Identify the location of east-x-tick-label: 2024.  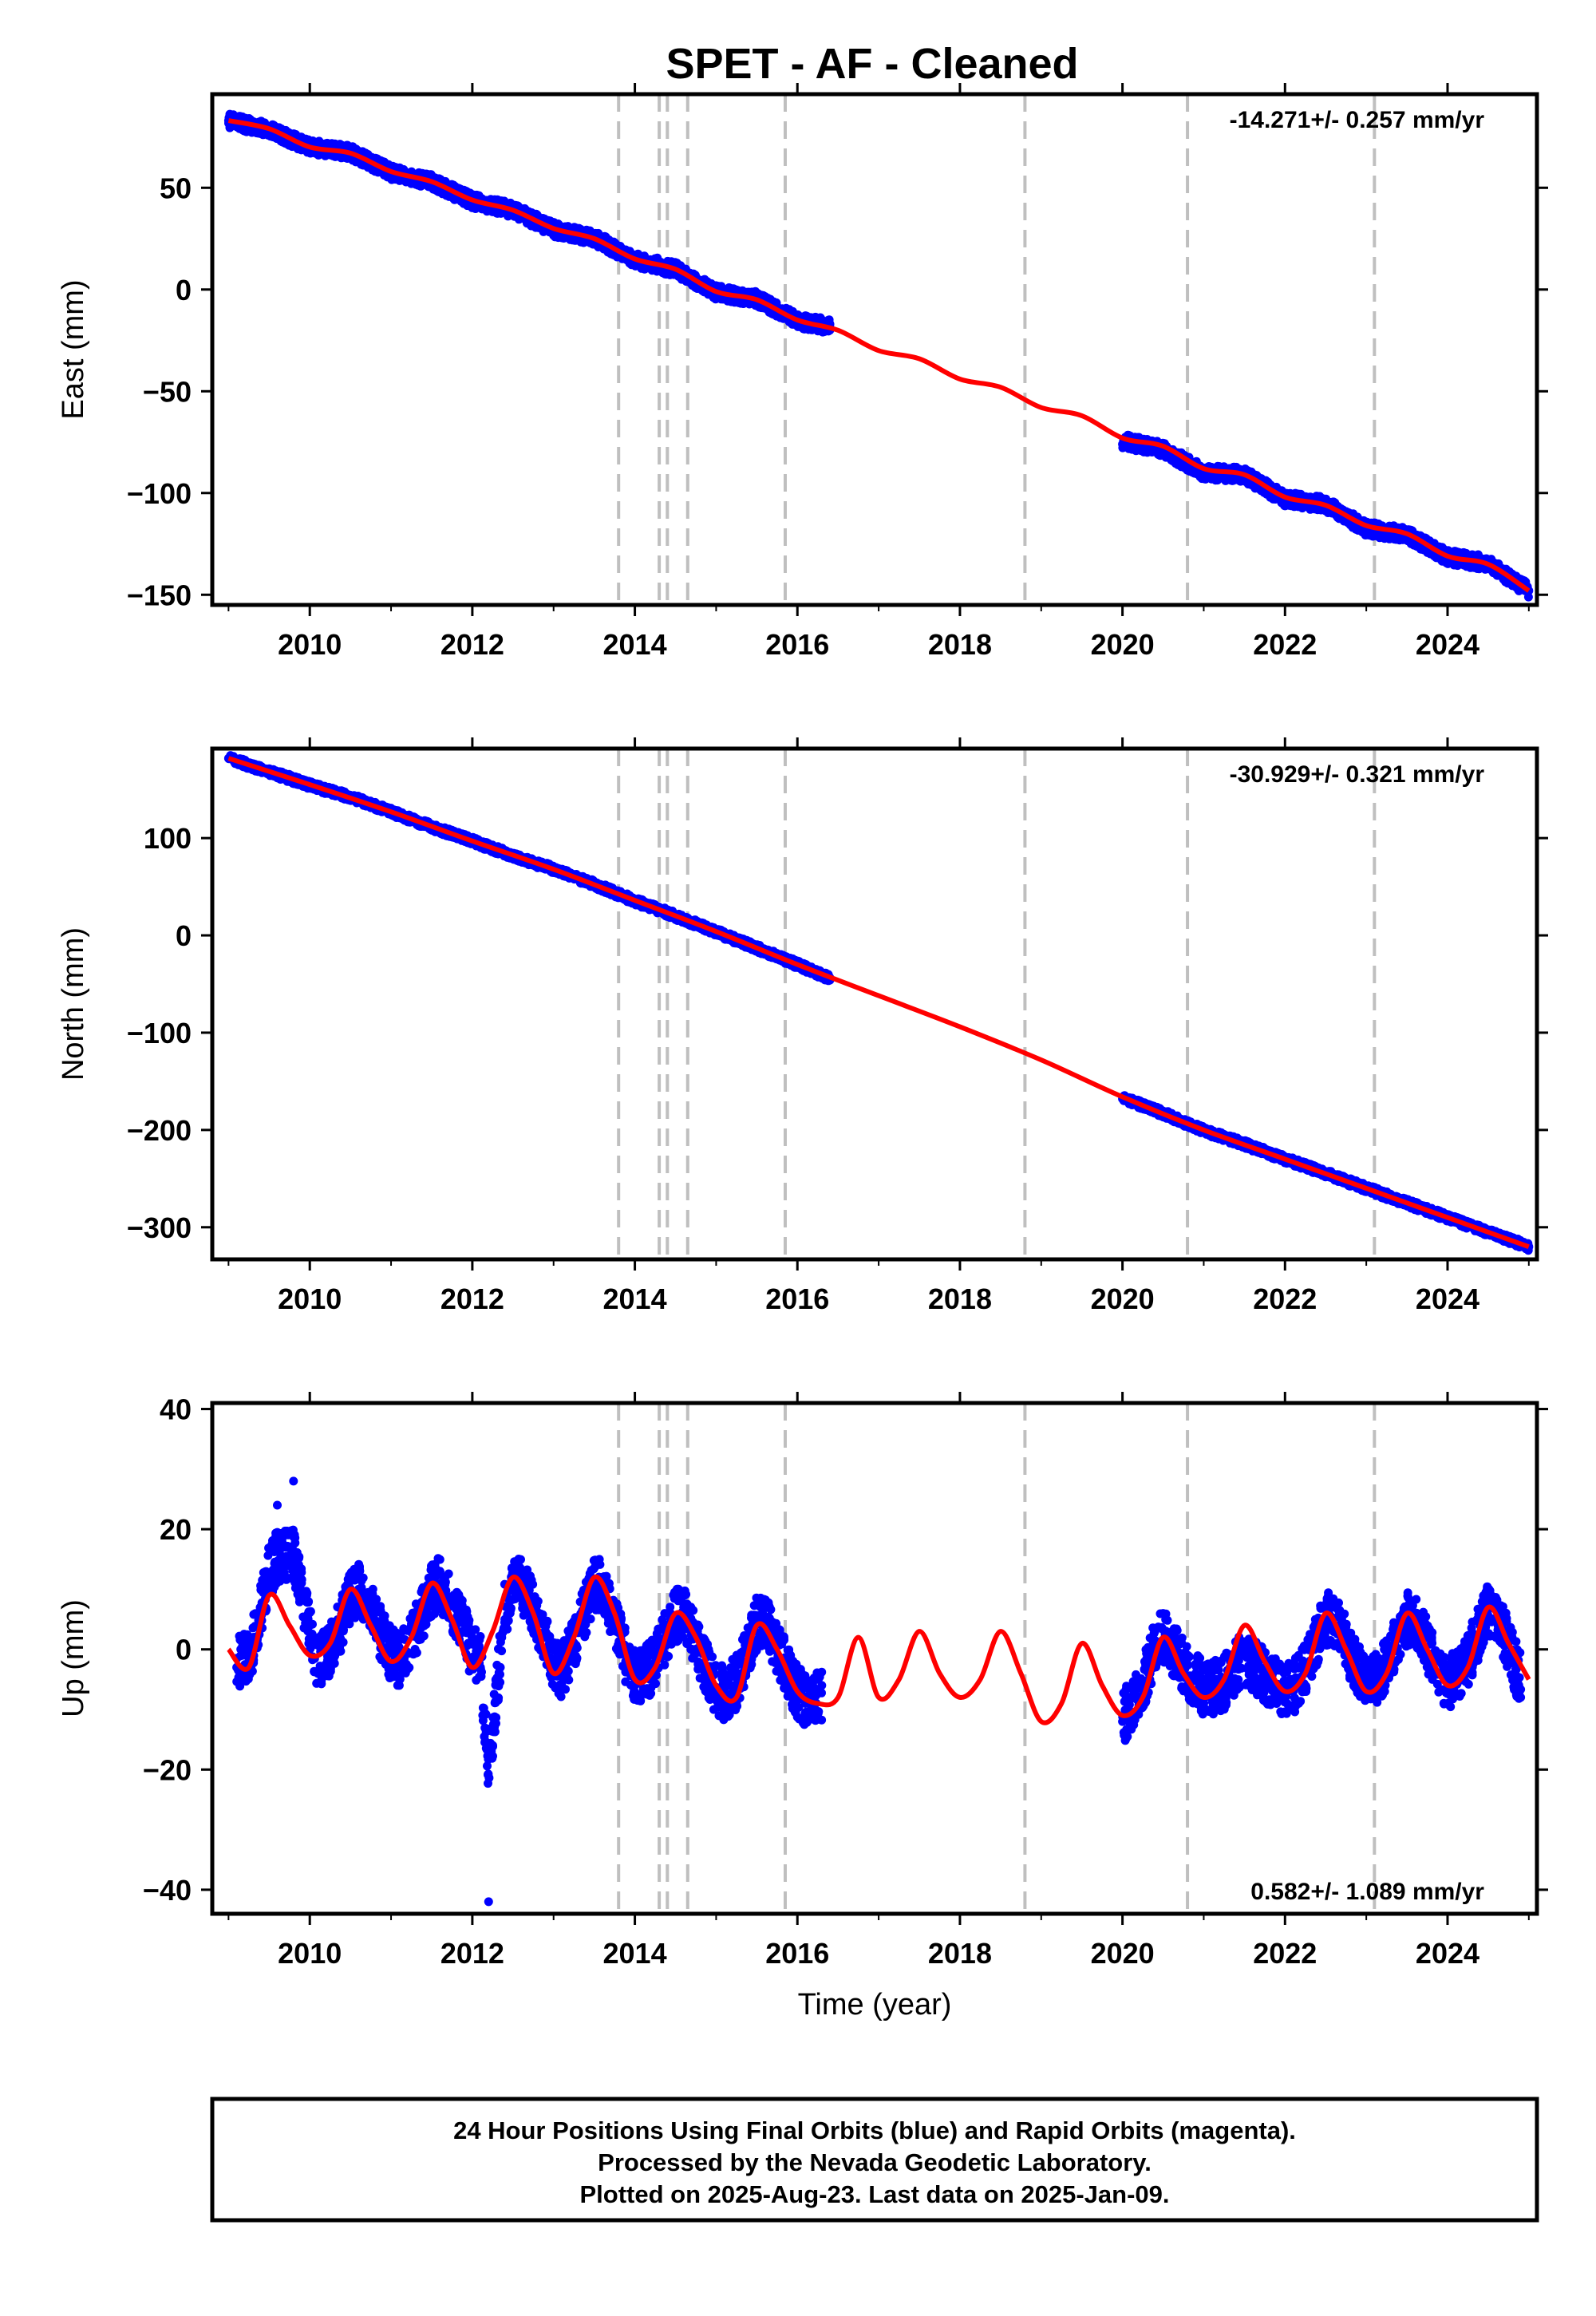
(1447, 644).